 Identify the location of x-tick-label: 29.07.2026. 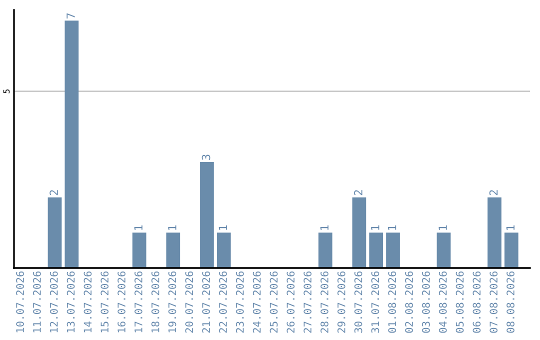
(341, 302).